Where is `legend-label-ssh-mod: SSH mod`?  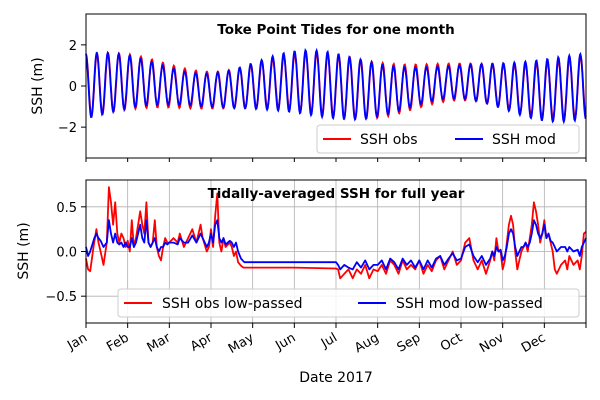 legend-label-ssh-mod: SSH mod is located at coordinates (524, 140).